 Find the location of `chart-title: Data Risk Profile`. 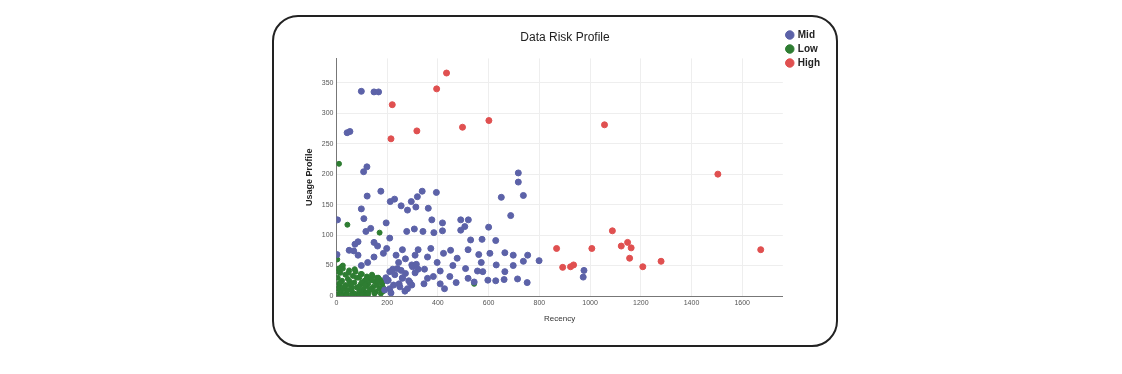

chart-title: Data Risk Profile is located at coordinates (565, 36).